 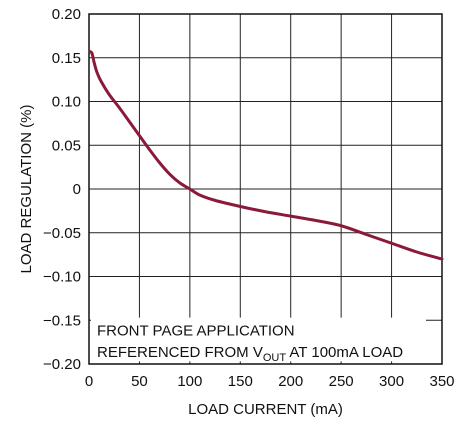 What do you see at coordinates (66, 58) in the screenshot?
I see `y-tick-label: 0.15` at bounding box center [66, 58].